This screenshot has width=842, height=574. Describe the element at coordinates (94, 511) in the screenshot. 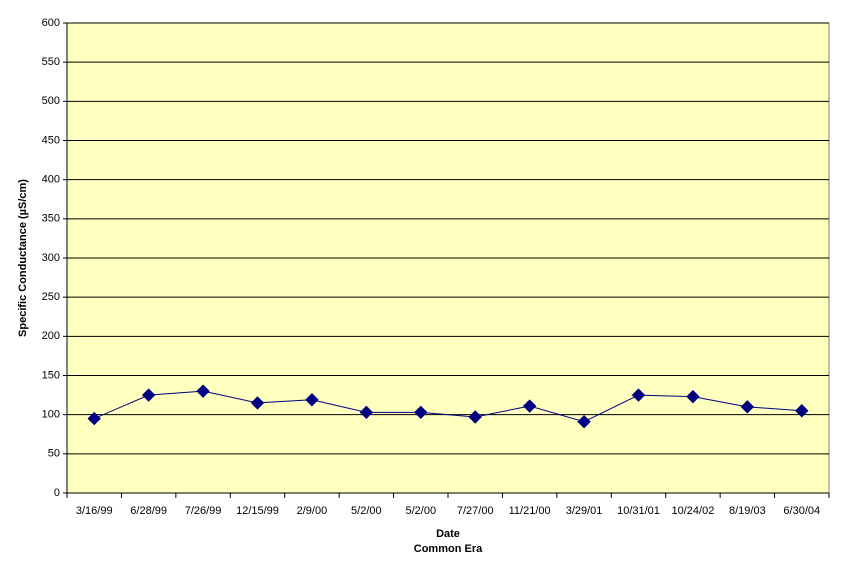

I see `x-tick-label: 3/16/99` at that location.